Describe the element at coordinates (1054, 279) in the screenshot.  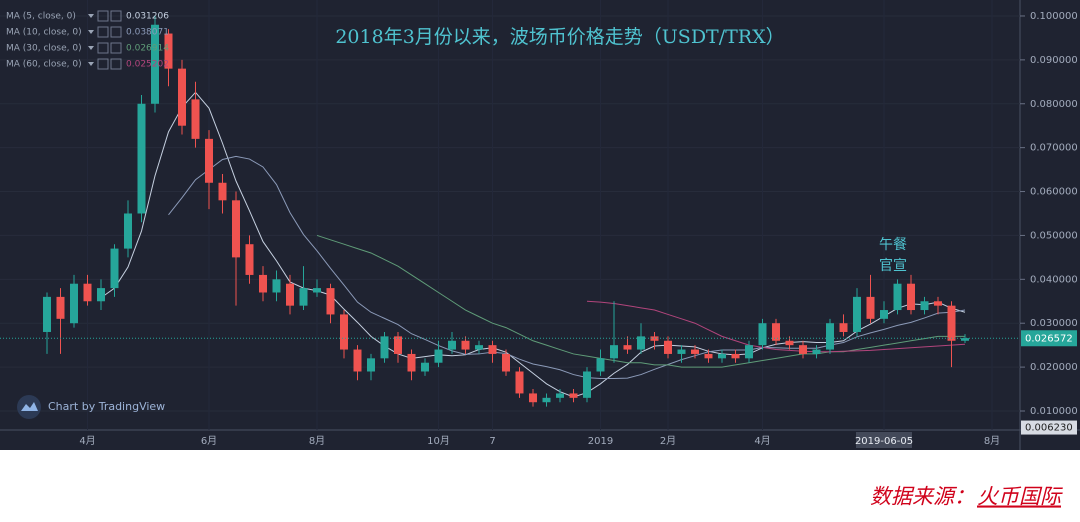
I see `y-tick-label: 0.040000` at that location.